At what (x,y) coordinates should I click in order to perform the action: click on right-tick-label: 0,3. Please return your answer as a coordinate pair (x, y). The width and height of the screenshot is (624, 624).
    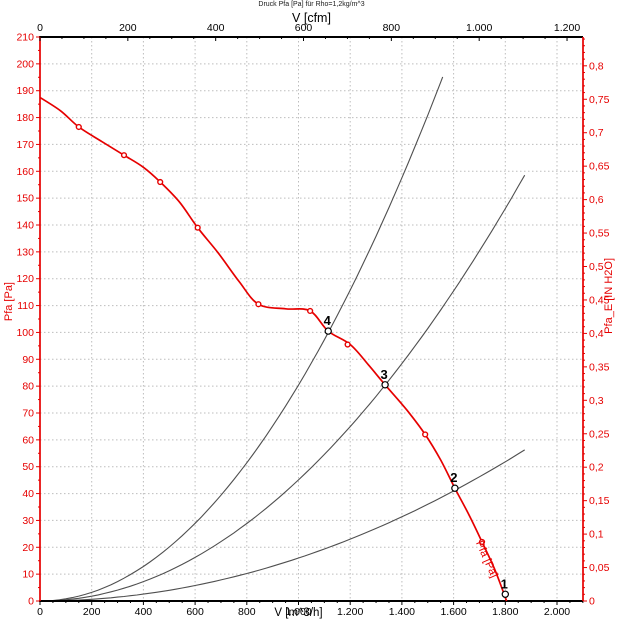
    Looking at the image, I should click on (596, 401).